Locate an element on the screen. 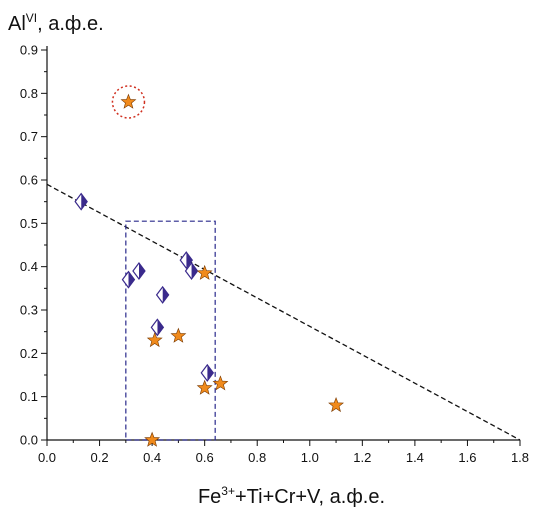 The width and height of the screenshot is (542, 516). highlight-rectangle is located at coordinates (170, 330).